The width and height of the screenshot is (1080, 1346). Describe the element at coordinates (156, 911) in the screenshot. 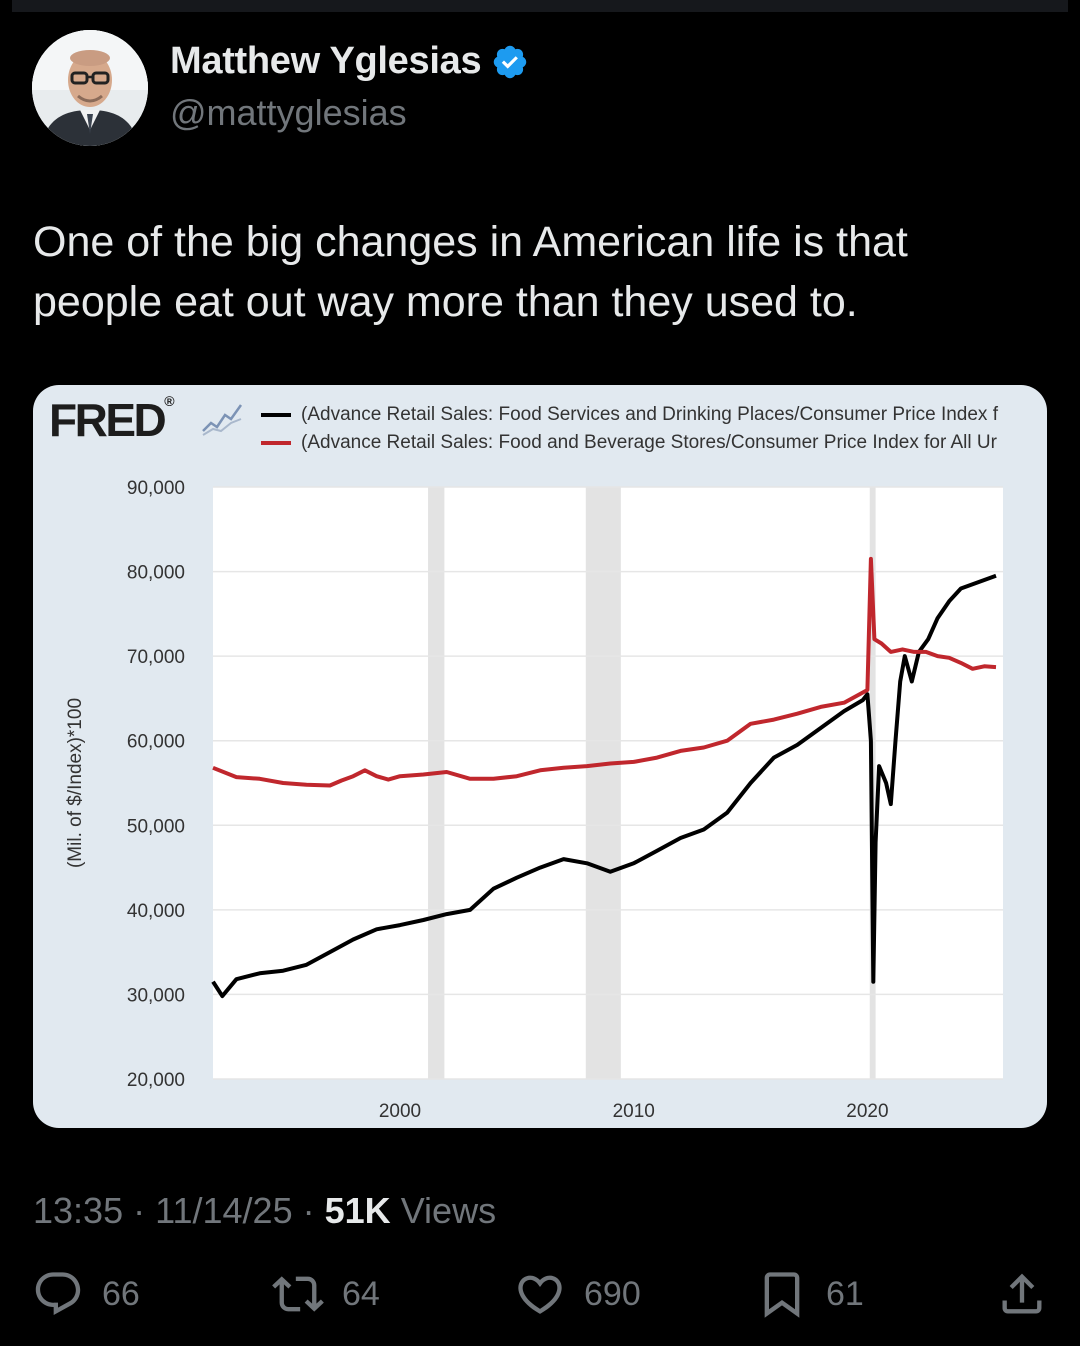

I see `y-tick-label: 40,000` at that location.